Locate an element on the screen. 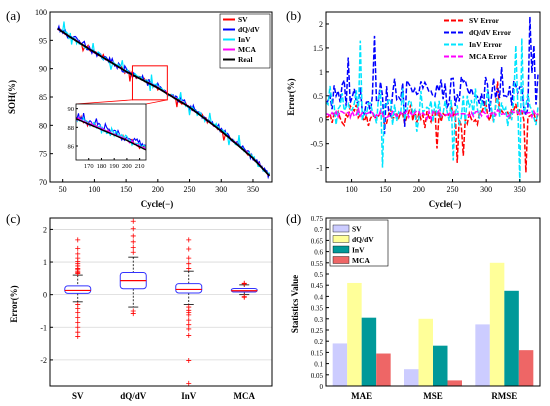 Image resolution: width=550 pixels, height=406 pixels. a-ytick-label: 95 is located at coordinates (43, 40).